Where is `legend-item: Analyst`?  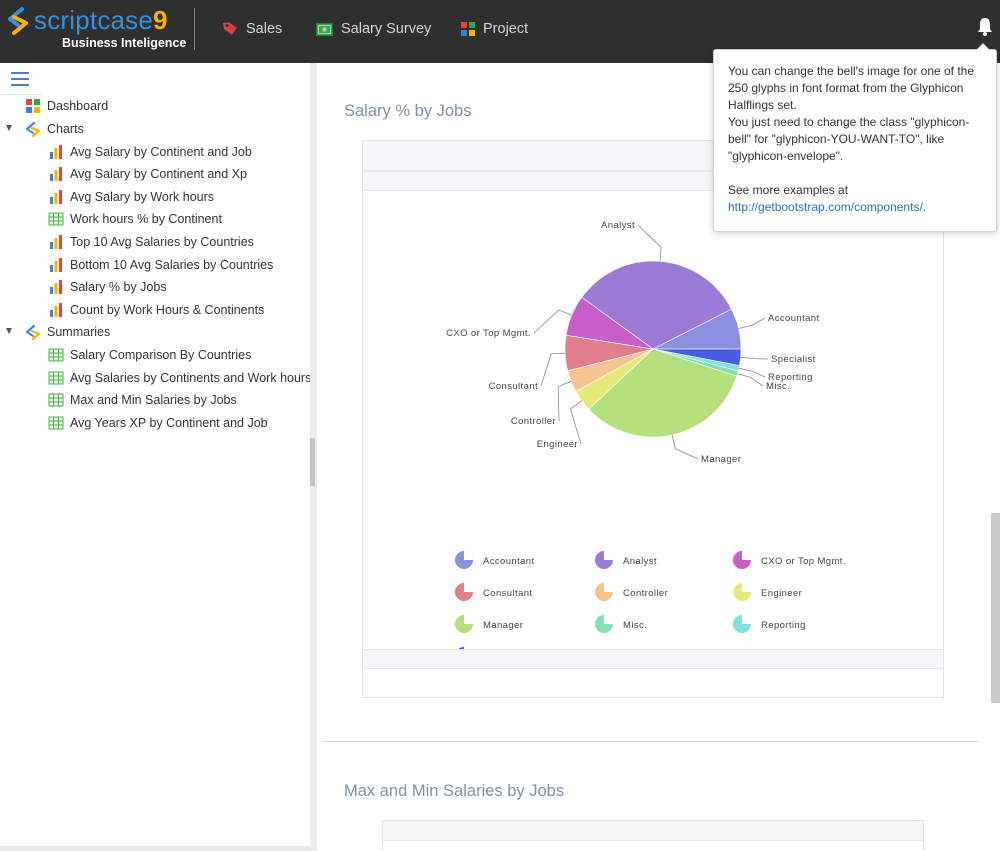
legend-item: Analyst is located at coordinates (626, 560).